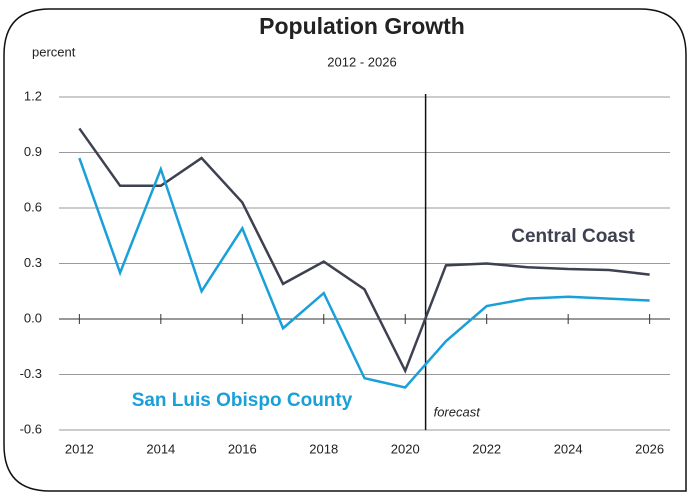  Describe the element at coordinates (33, 317) in the screenshot. I see `y-tick-label: 0.0` at that location.